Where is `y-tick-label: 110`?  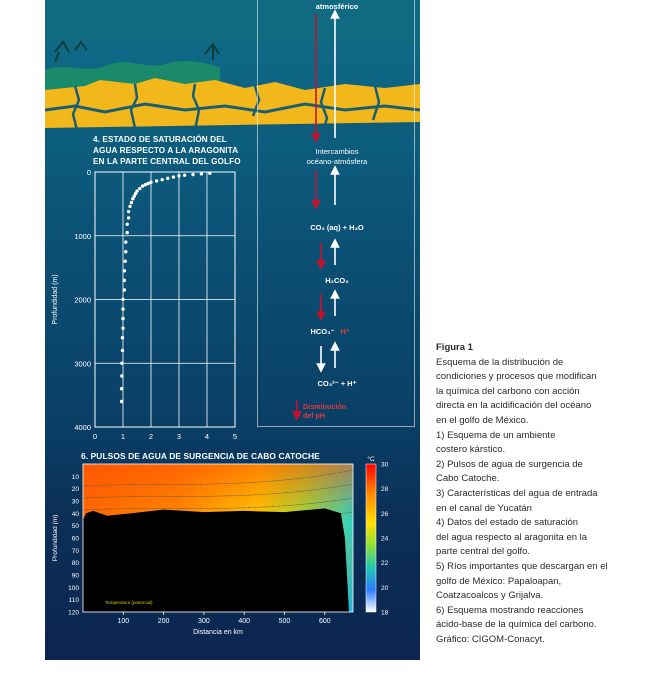 y-tick-label: 110 is located at coordinates (74, 600).